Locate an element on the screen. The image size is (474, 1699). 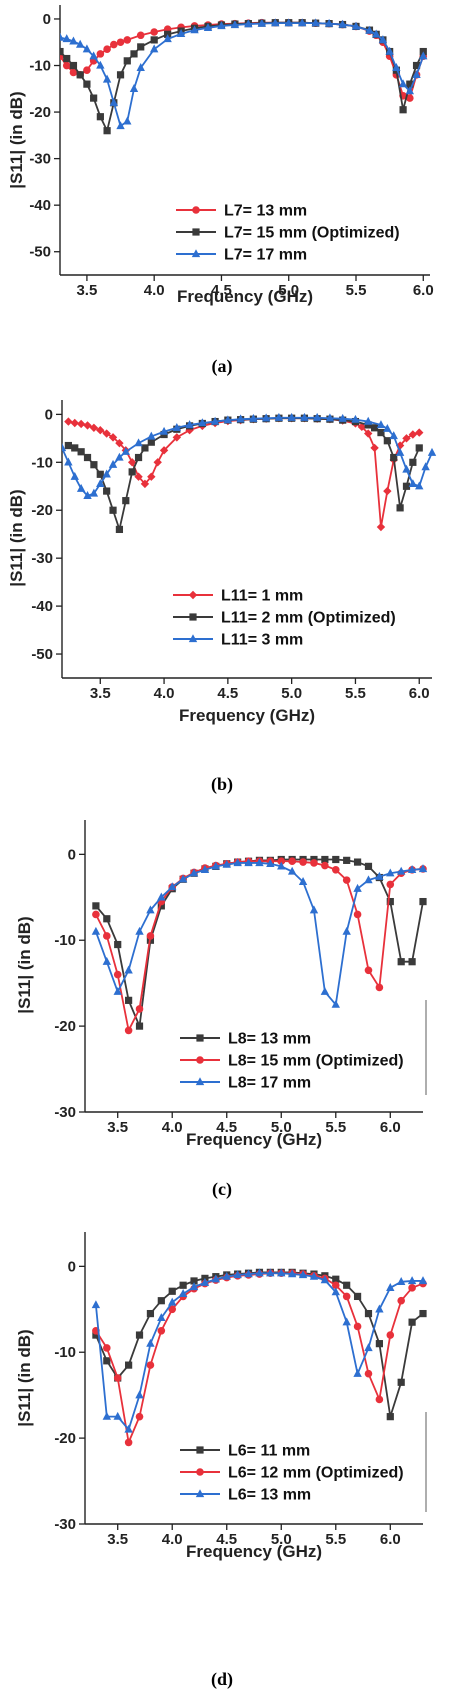
panel-caption: (d) is located at coordinates (222, 1679).